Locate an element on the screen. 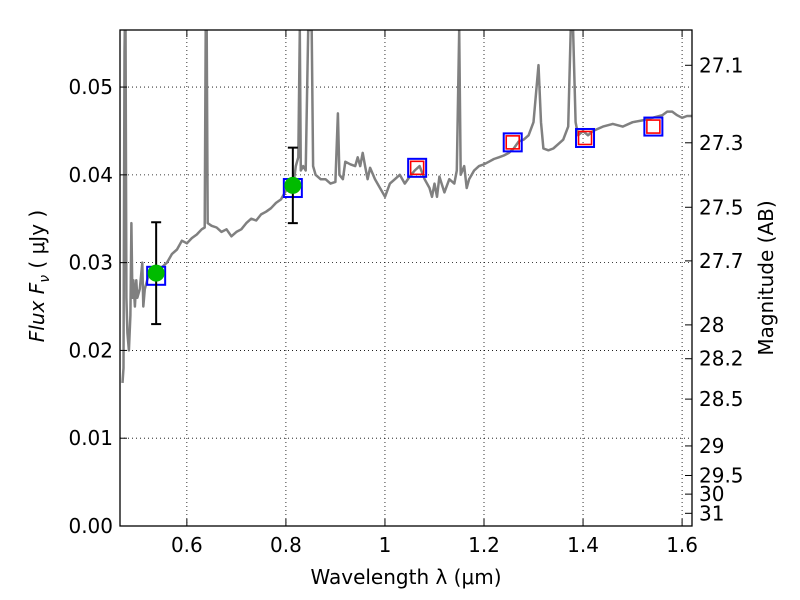 The height and width of the screenshot is (600, 800). y-tick-label: 0.04 is located at coordinates (90, 175).